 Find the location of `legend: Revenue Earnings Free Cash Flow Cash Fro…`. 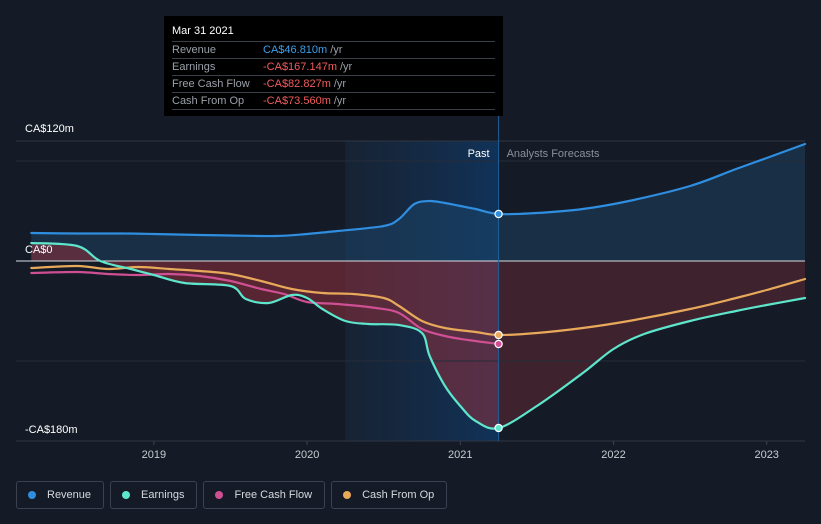

legend: Revenue Earnings Free Cash Flow Cash Fro… is located at coordinates (232, 495).